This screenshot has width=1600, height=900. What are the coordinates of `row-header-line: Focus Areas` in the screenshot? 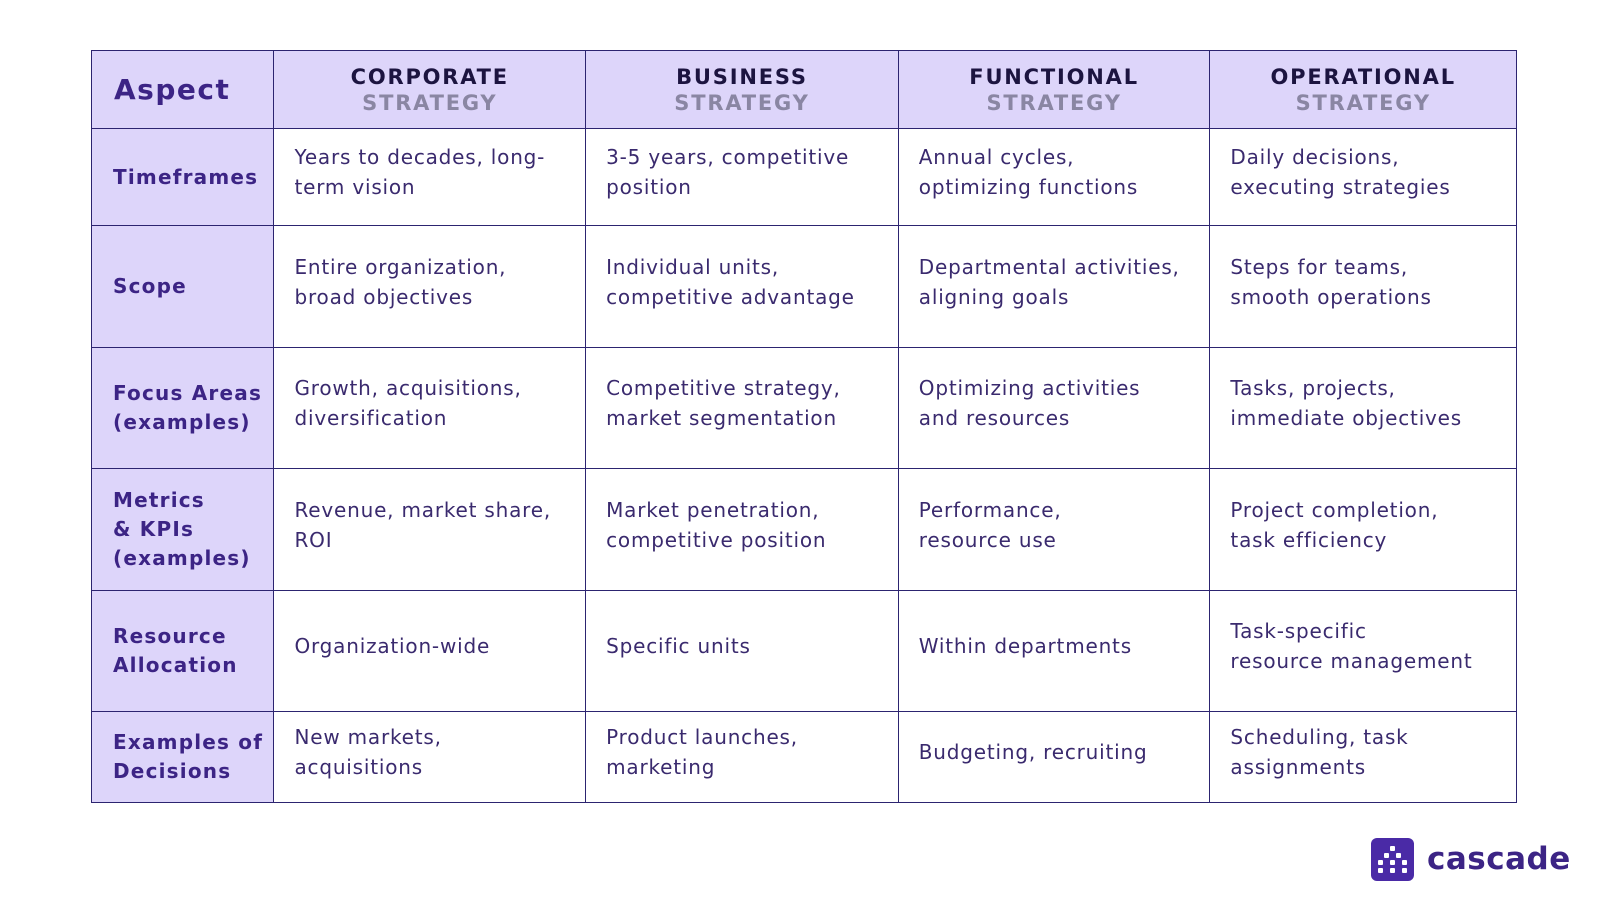 It's located at (188, 393).